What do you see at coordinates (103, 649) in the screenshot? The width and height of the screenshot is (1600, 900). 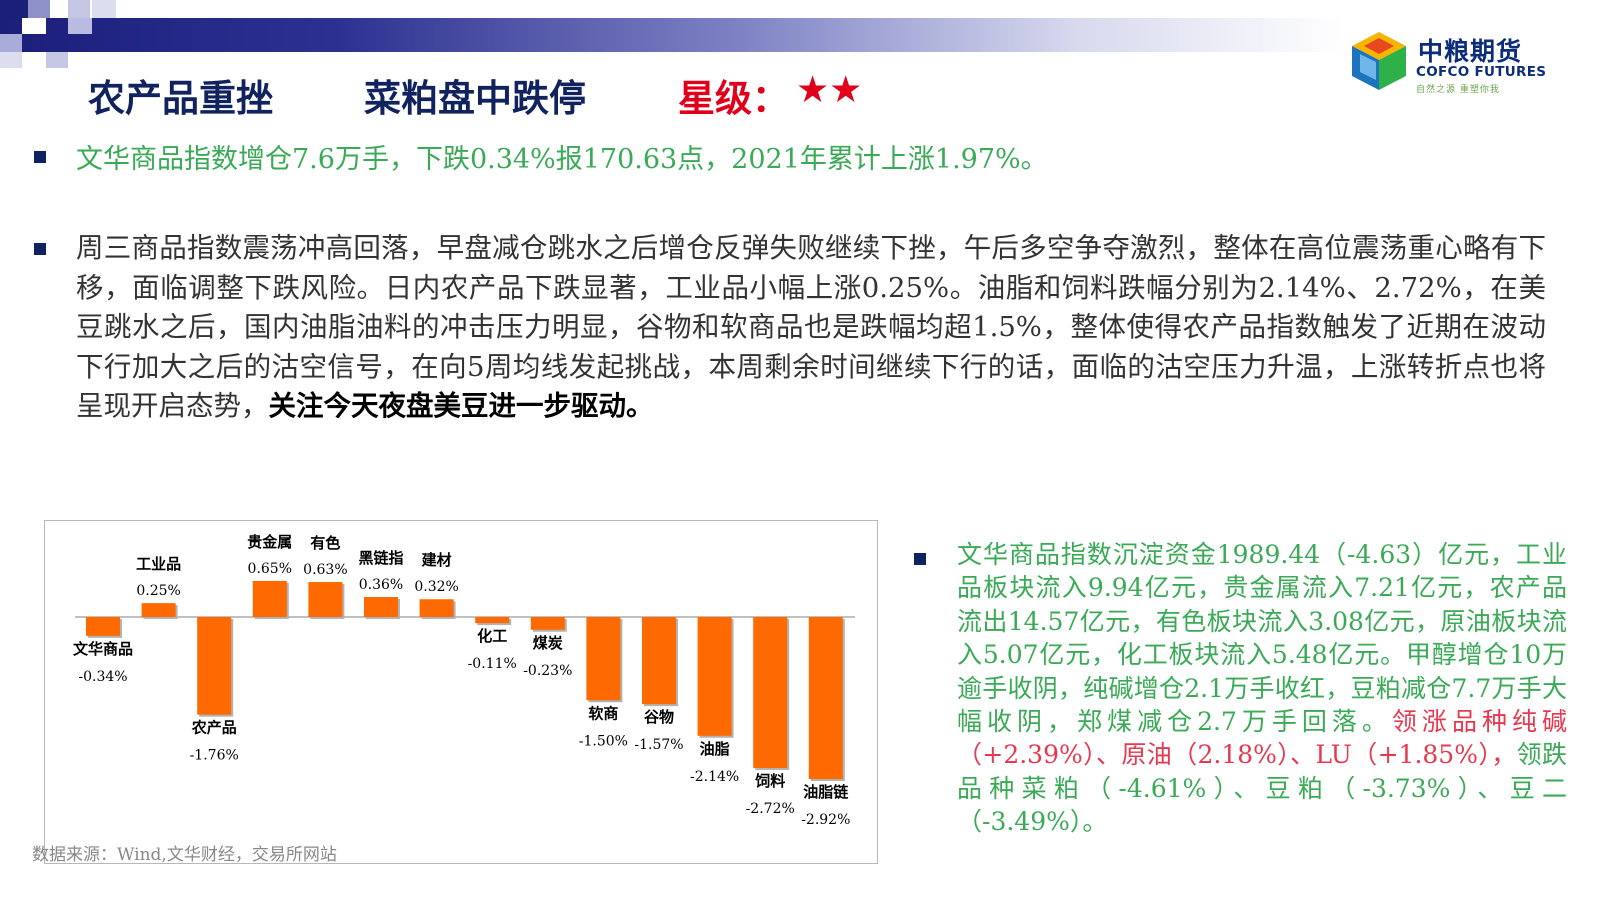 I see `category-label: 文华商品` at bounding box center [103, 649].